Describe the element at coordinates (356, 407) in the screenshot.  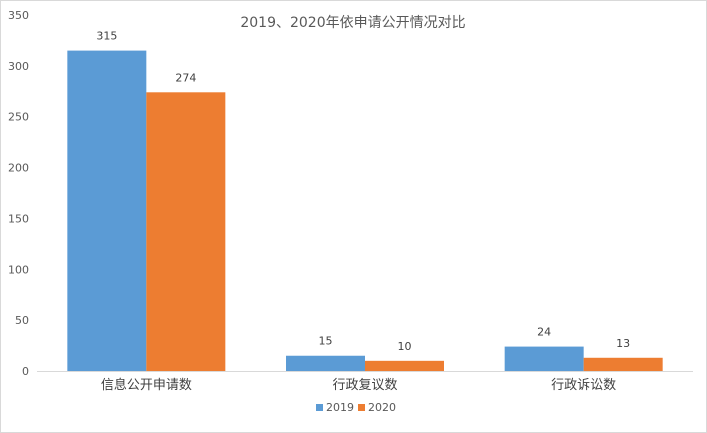
I see `legend: 2019 2020` at that location.